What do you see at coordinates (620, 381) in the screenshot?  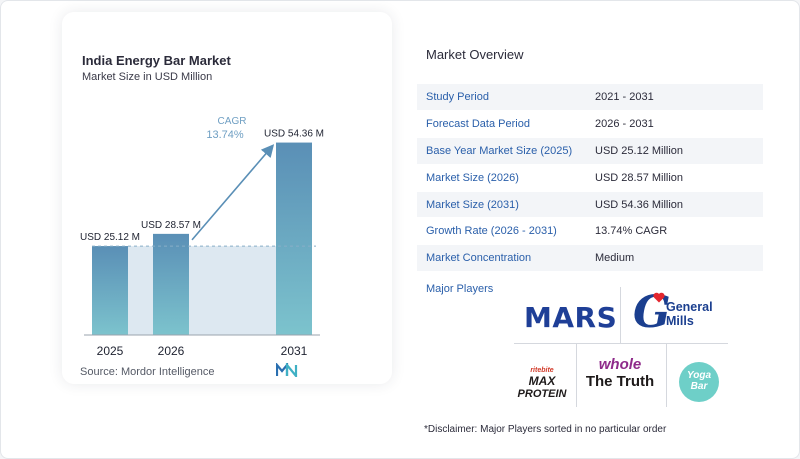 I see `whole-truth-line: The Truth` at bounding box center [620, 381].